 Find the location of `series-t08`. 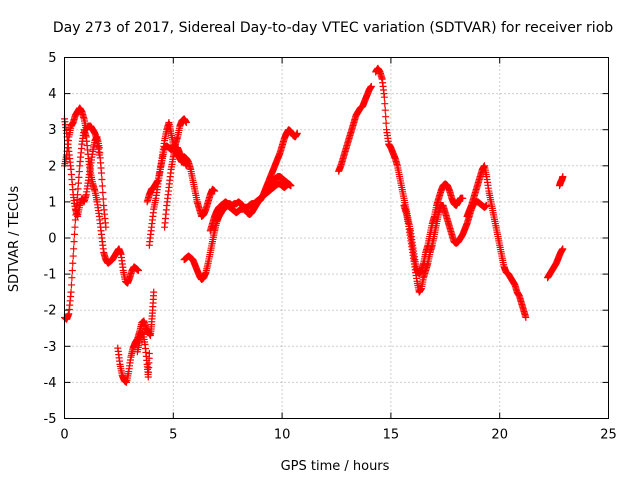

series-t08 is located at coordinates (237, 228).